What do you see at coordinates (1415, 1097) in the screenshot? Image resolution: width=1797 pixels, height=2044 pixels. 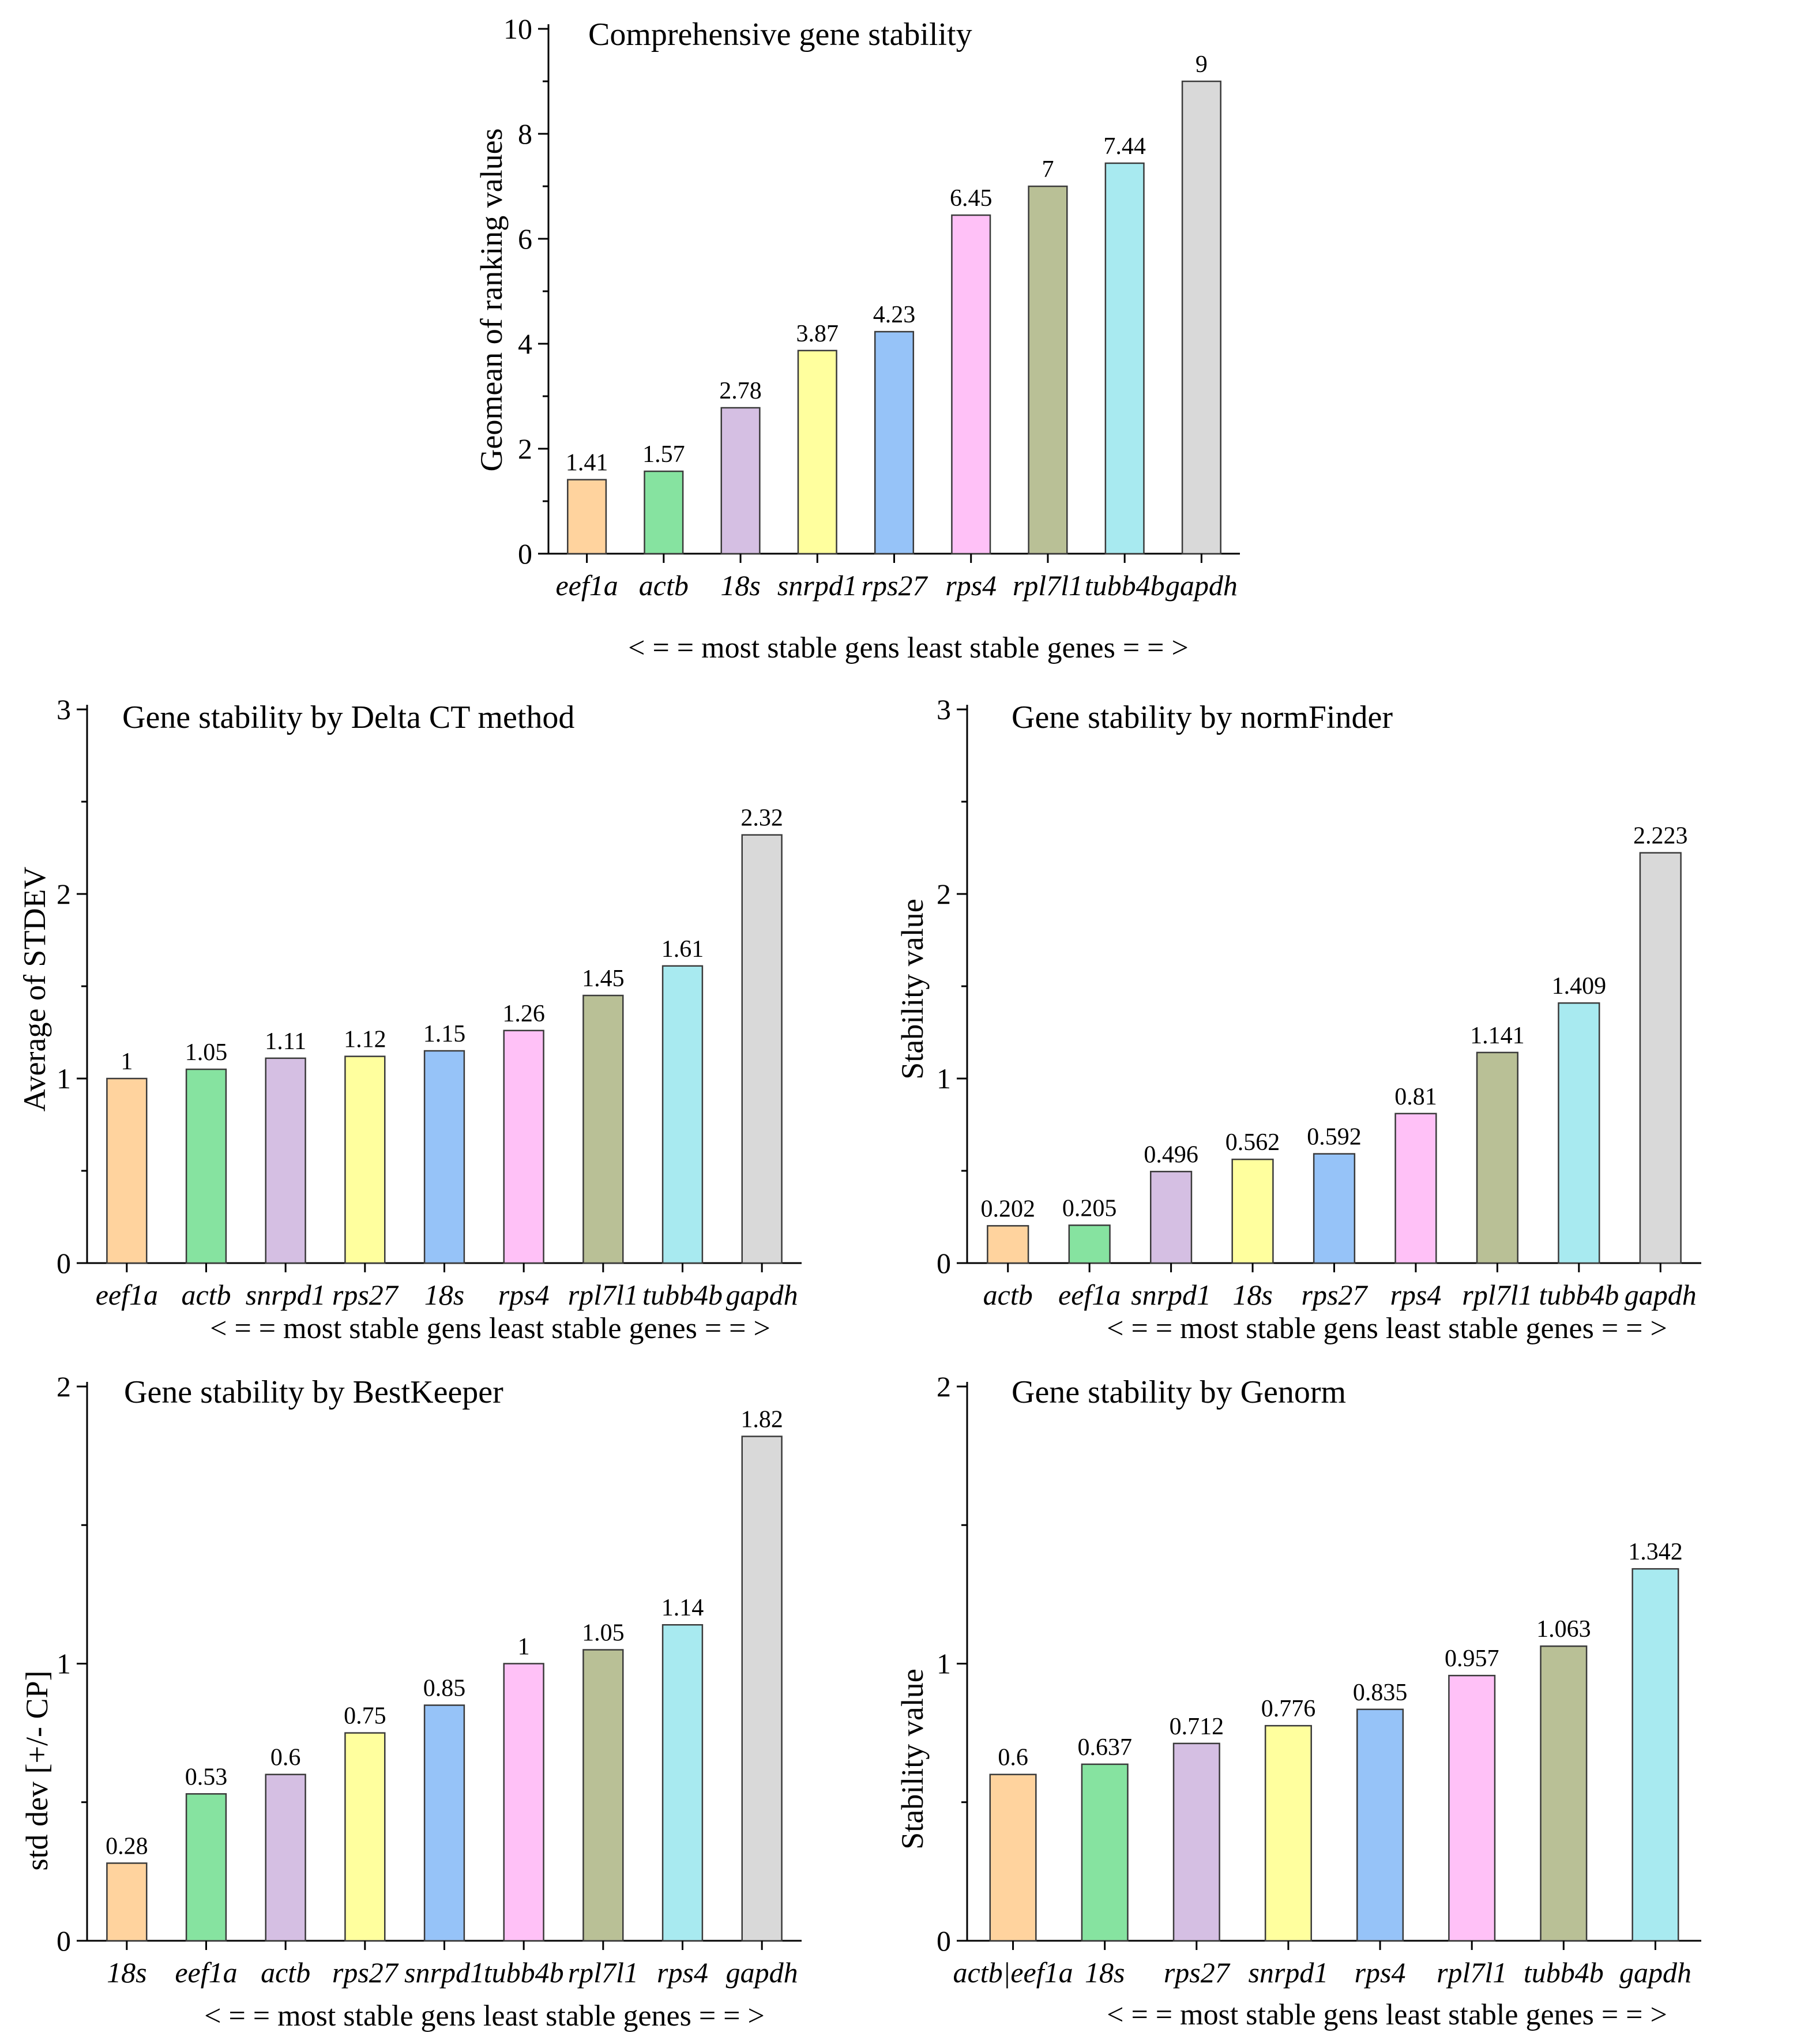 I see `data-label: 0.81` at bounding box center [1415, 1097].